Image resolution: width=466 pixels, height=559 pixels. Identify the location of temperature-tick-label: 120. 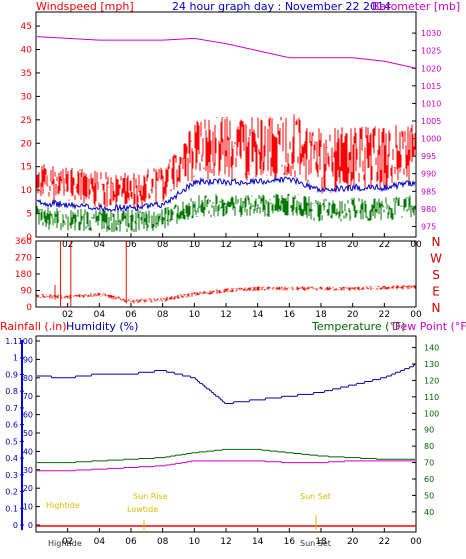
(431, 380).